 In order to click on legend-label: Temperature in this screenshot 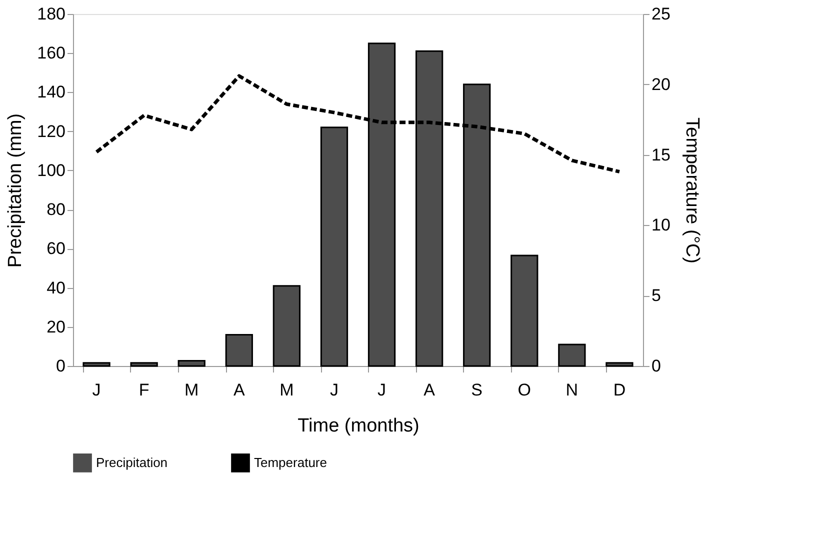, I will do `click(290, 462)`.